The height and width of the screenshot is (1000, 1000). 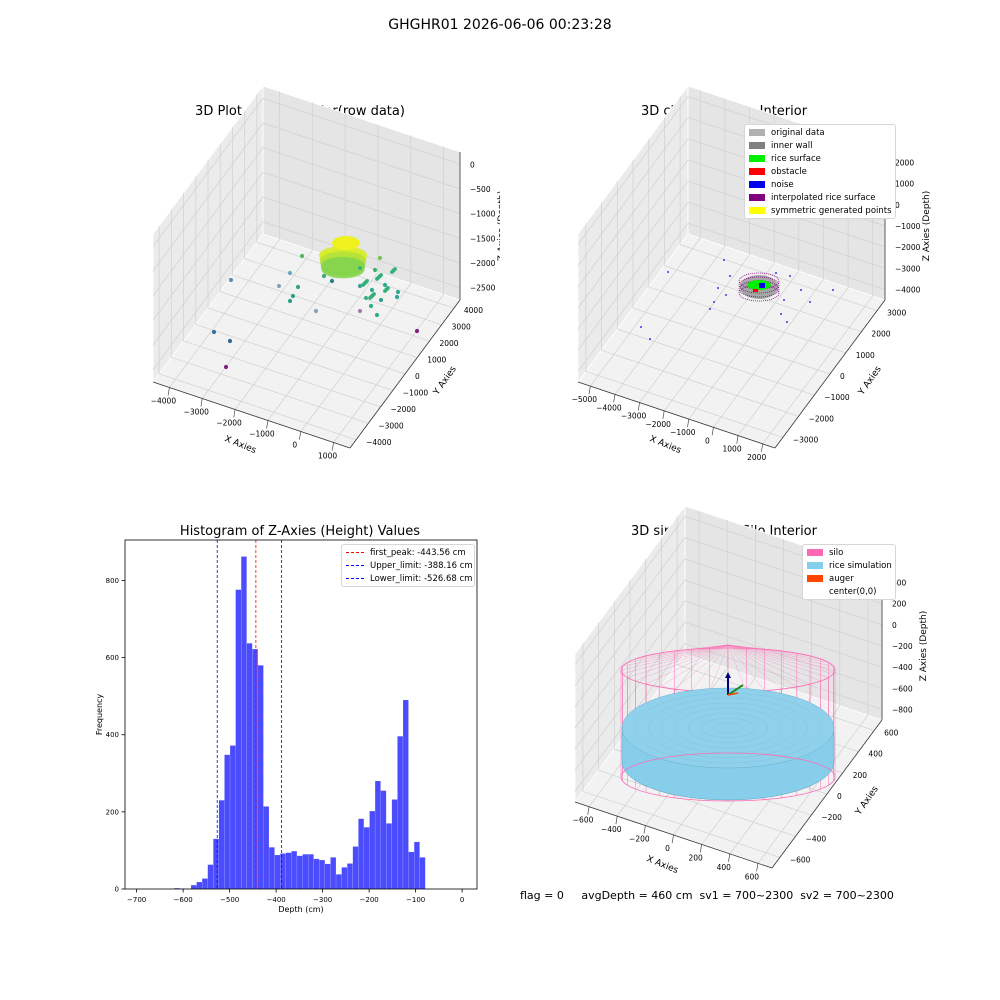 What do you see at coordinates (673, 835) in the screenshot?
I see `simulation-x-axis-line` at bounding box center [673, 835].